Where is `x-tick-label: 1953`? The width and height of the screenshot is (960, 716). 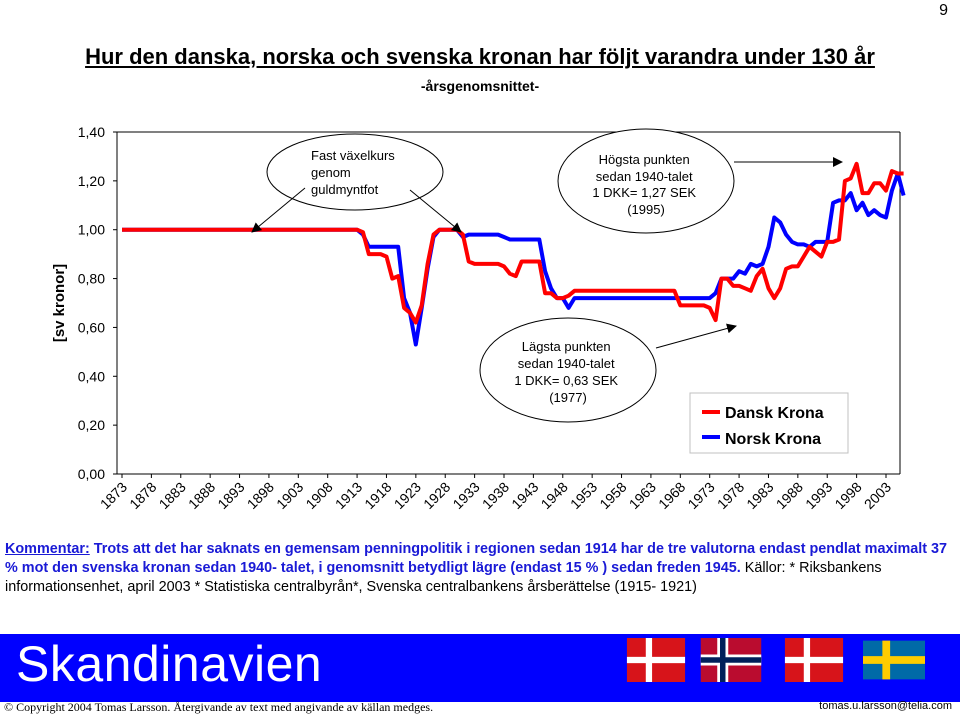
x-tick-label: 1953 is located at coordinates (583, 495).